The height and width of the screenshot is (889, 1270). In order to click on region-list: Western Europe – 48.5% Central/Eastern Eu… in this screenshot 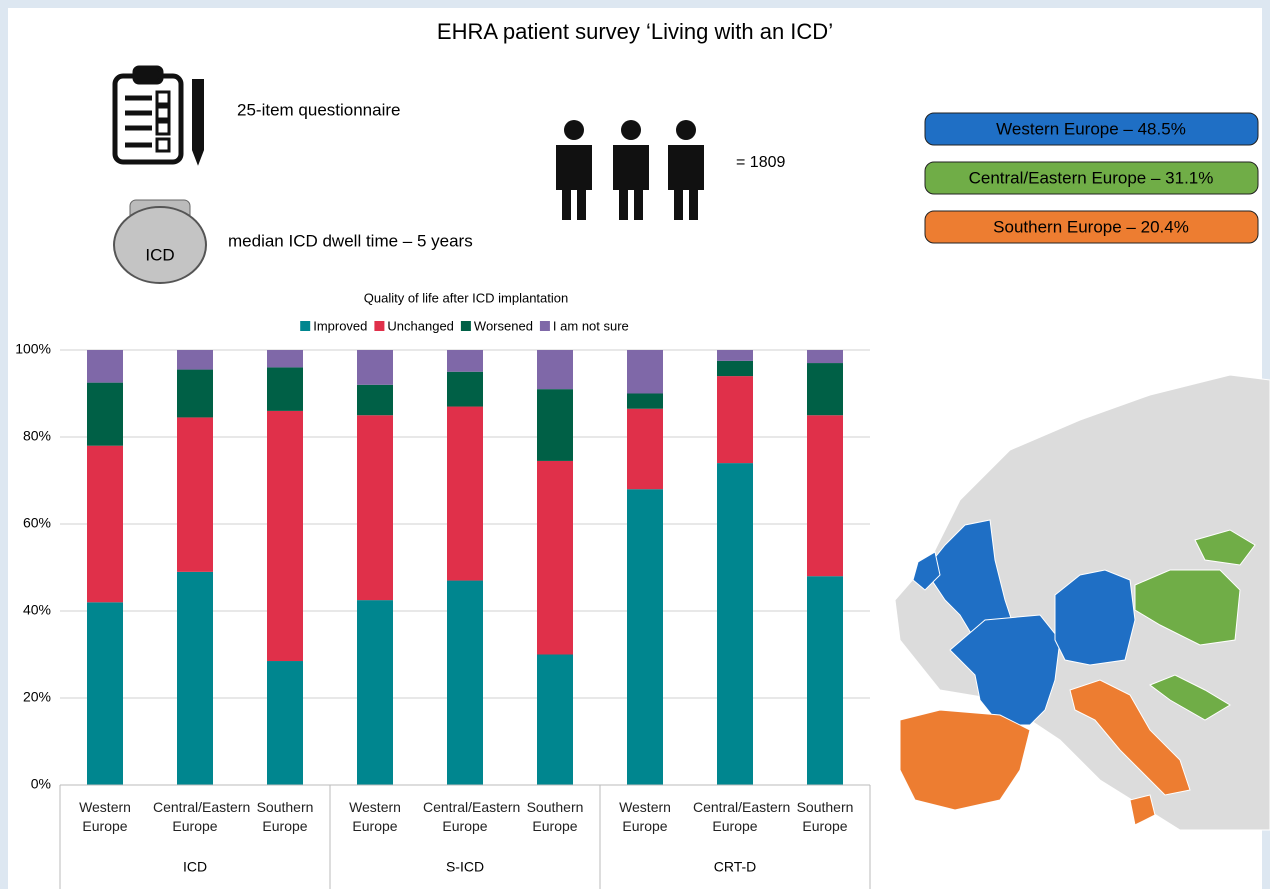, I will do `click(1091, 178)`.